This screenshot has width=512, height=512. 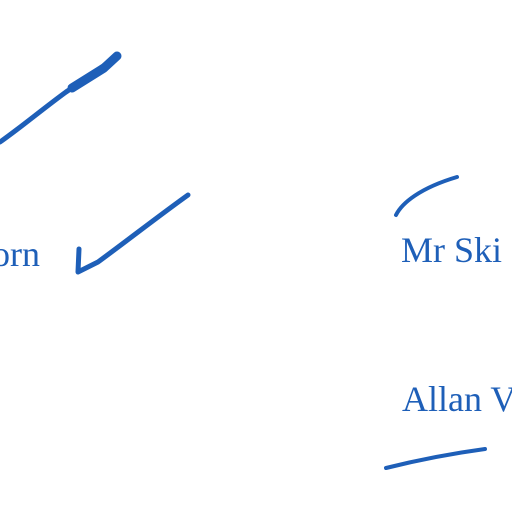 What do you see at coordinates (94, 72) in the screenshot?
I see `tick-mark-top-blot` at bounding box center [94, 72].